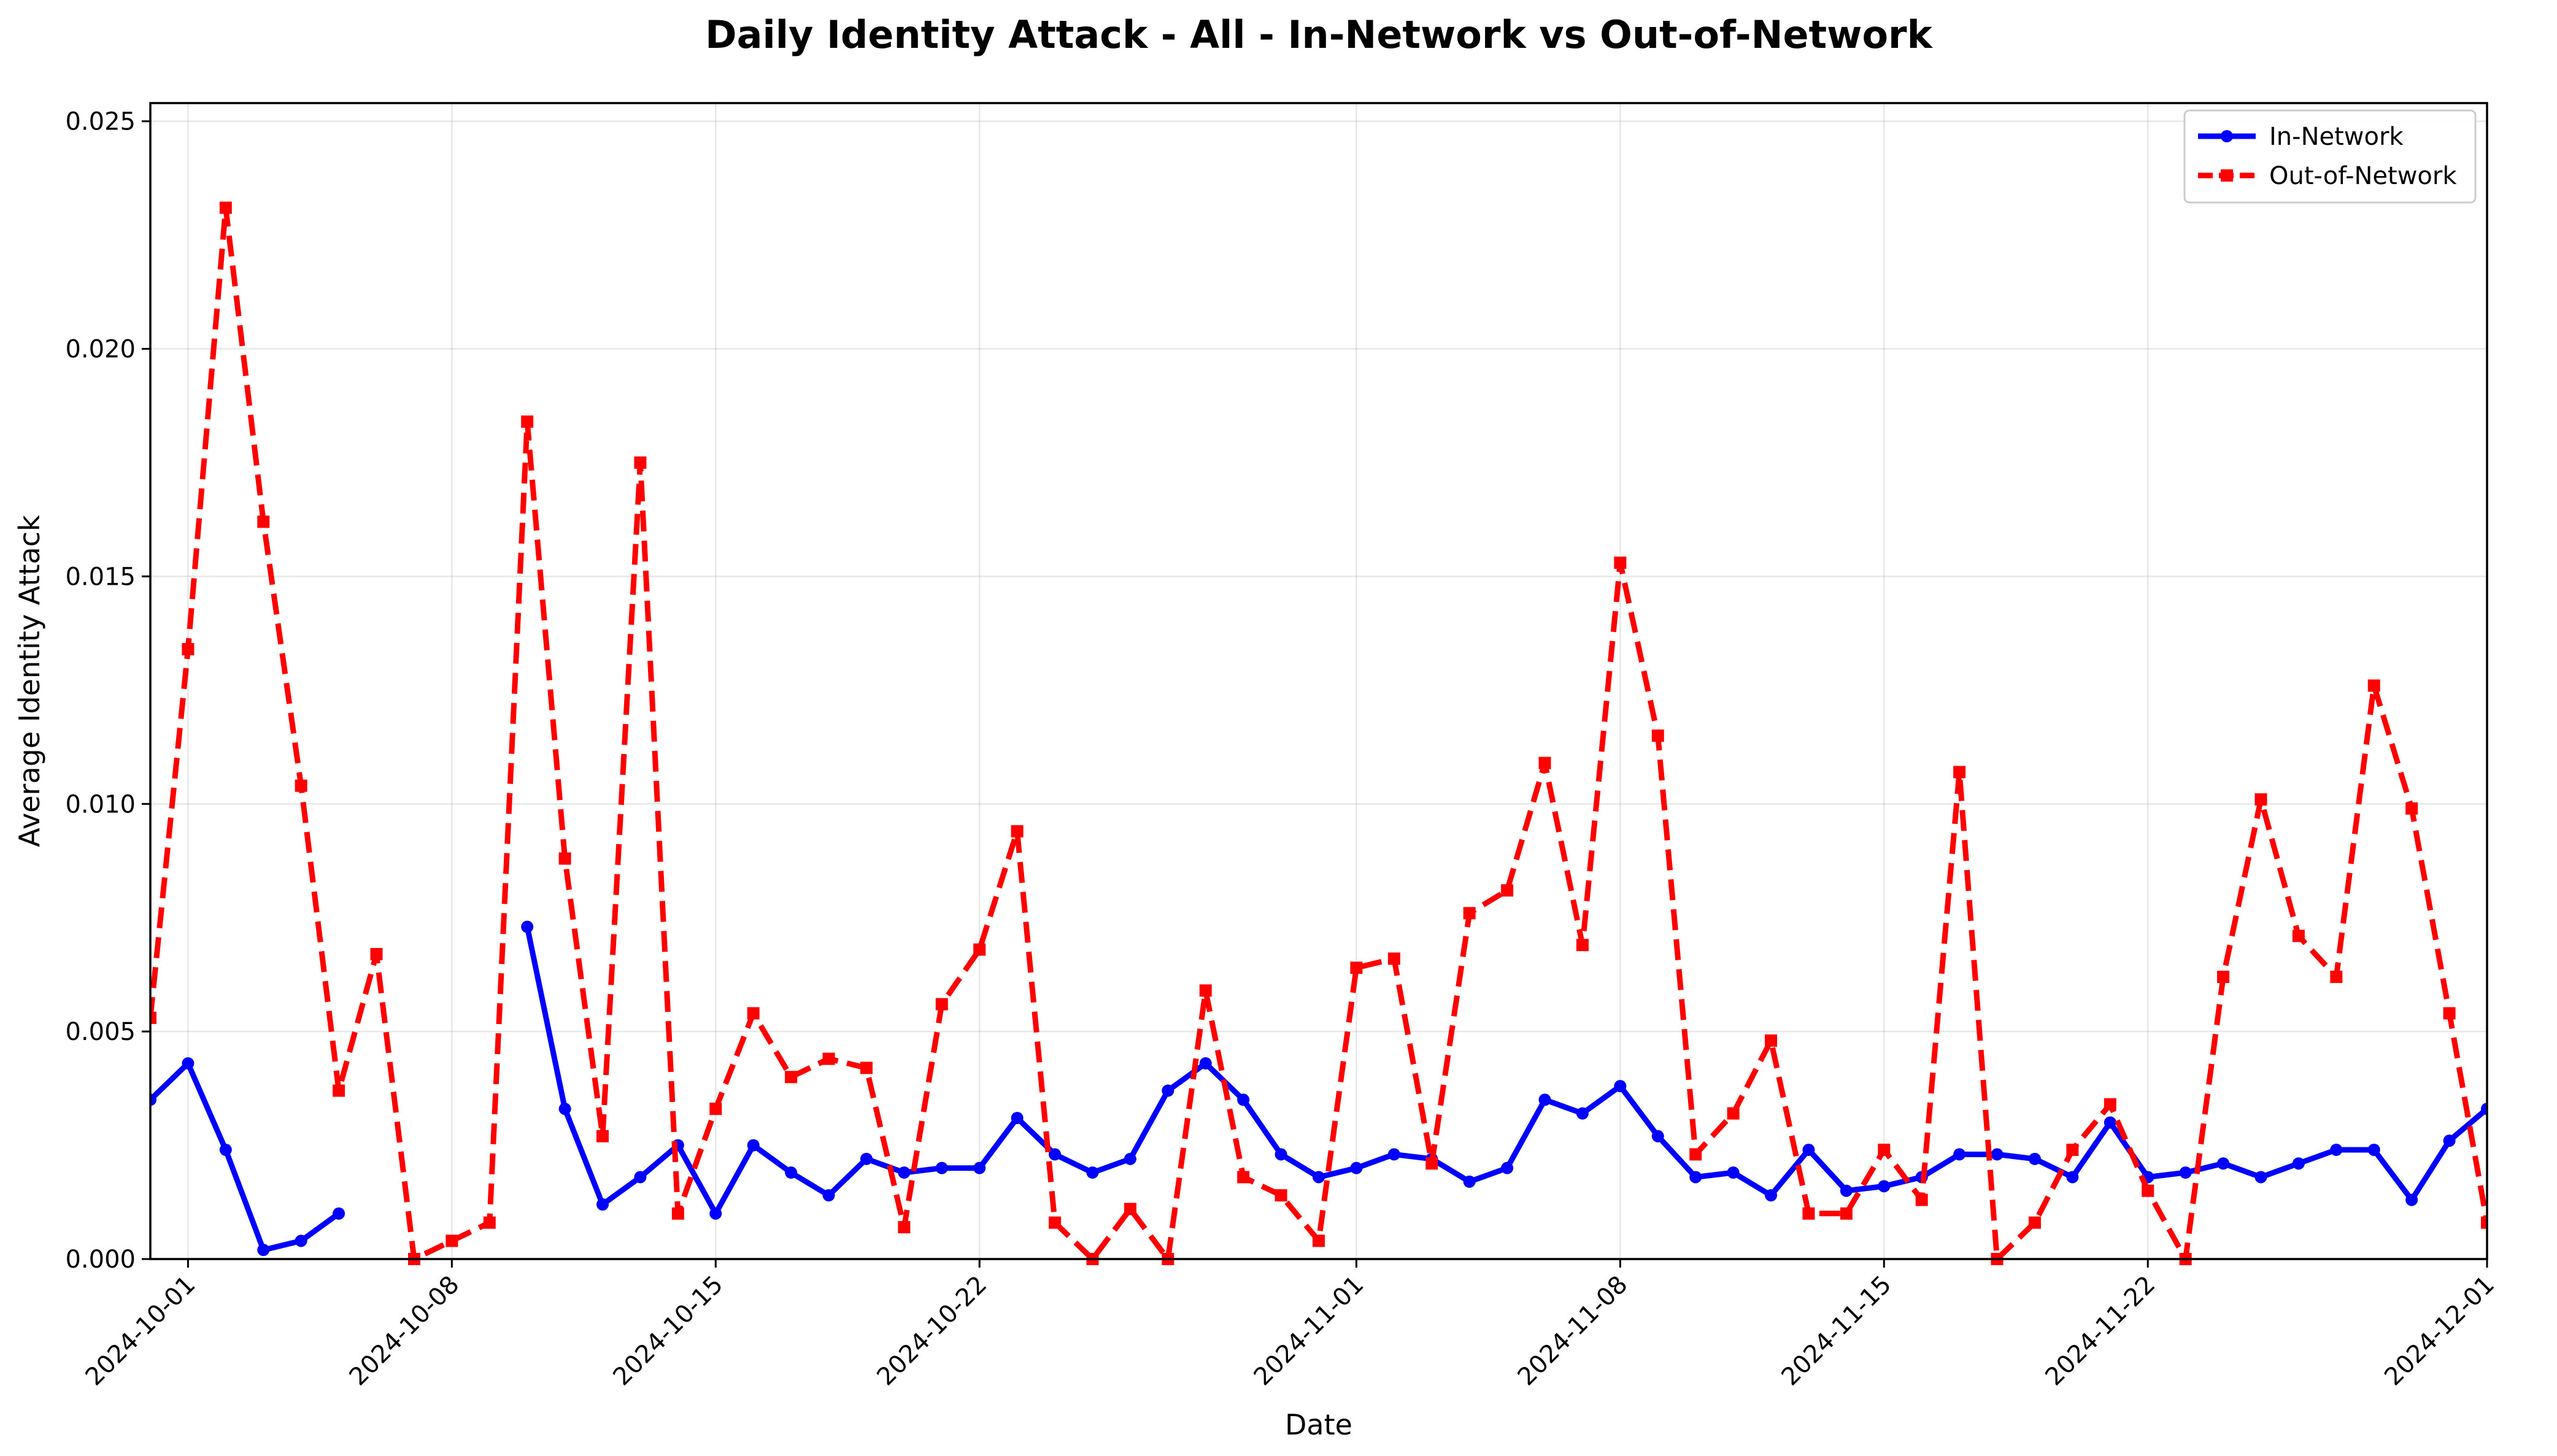 The height and width of the screenshot is (1456, 2557). Describe the element at coordinates (2336, 137) in the screenshot. I see `in-network-legend-label: In-Network` at that location.